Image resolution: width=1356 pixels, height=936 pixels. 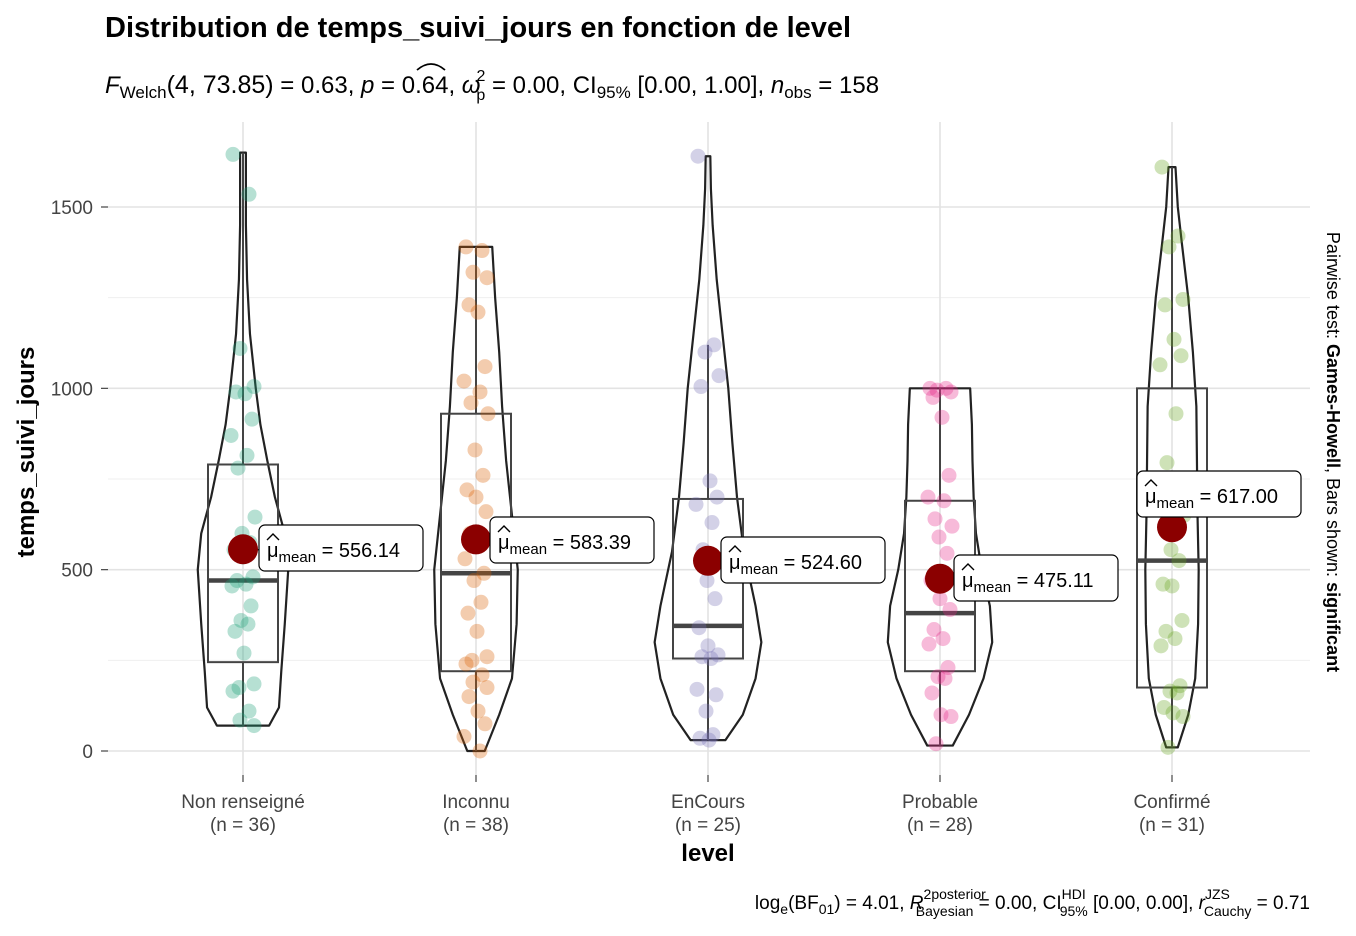 I want to click on cap-log-sub: e, so click(x=784, y=909).